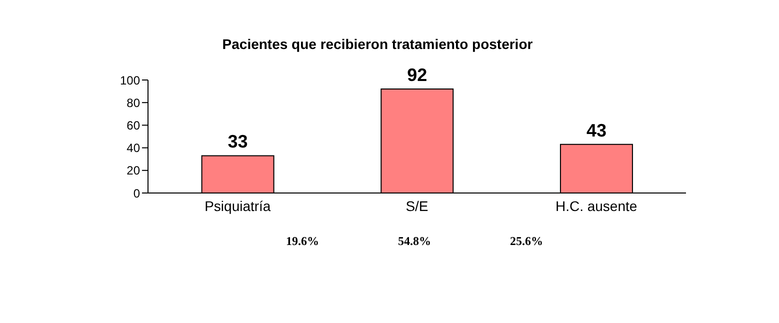  What do you see at coordinates (237, 206) in the screenshot?
I see `x-tick-label: Psiquiatría` at bounding box center [237, 206].